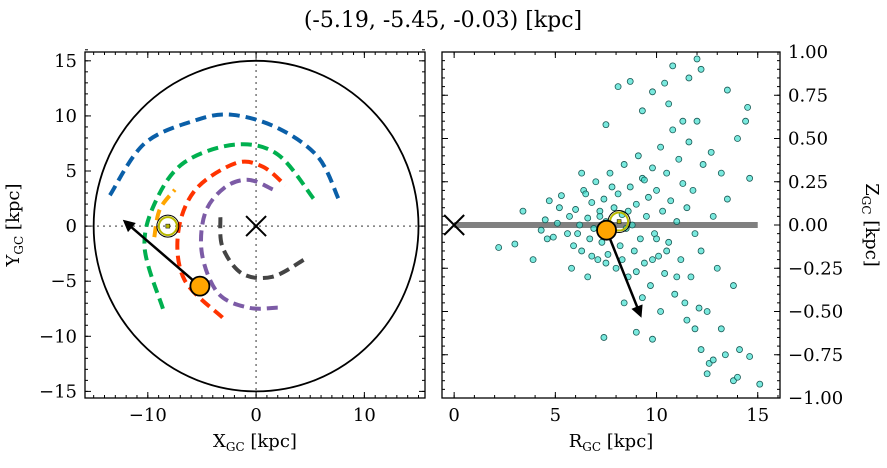  Describe the element at coordinates (454, 225) in the screenshot. I see `galactic-center-x-icon` at that location.